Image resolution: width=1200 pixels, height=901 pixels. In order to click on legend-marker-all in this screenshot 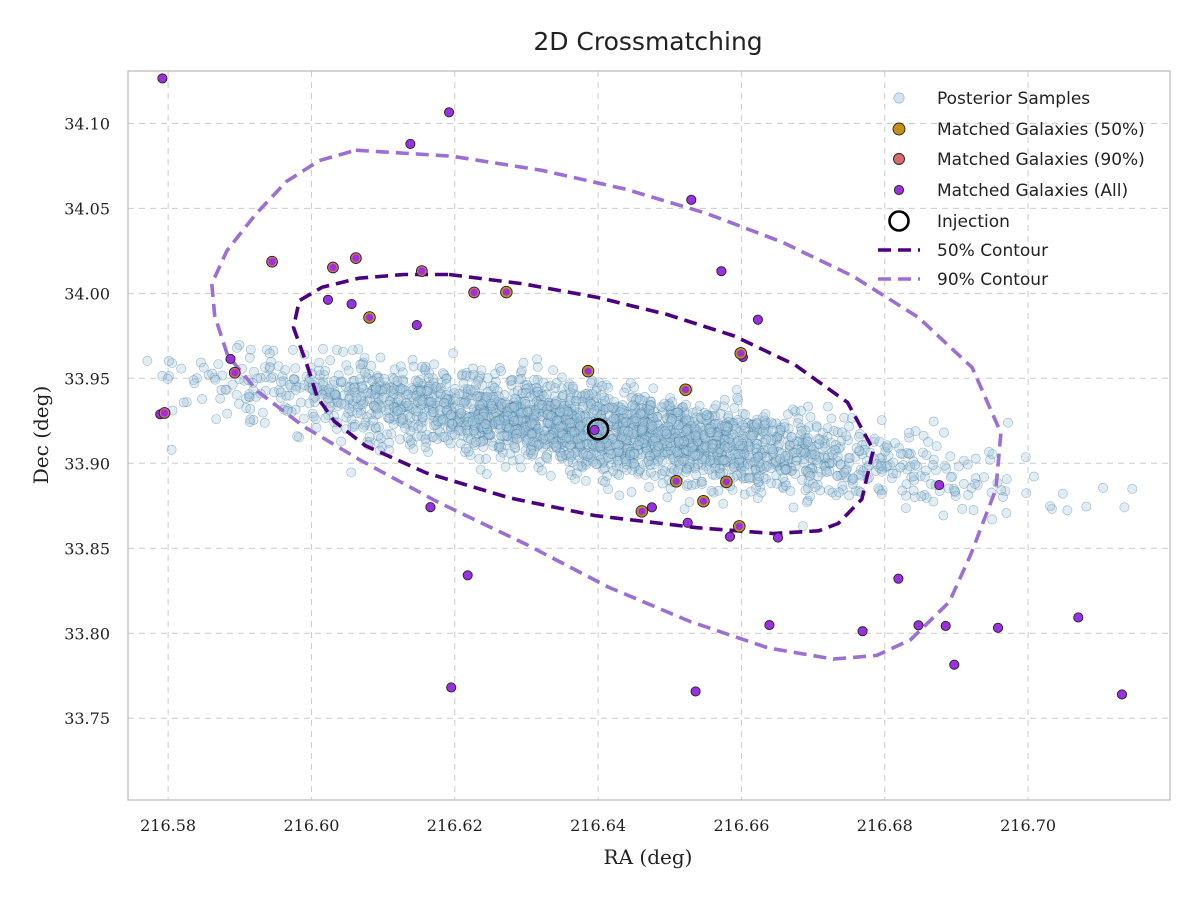, I will do `click(899, 190)`.